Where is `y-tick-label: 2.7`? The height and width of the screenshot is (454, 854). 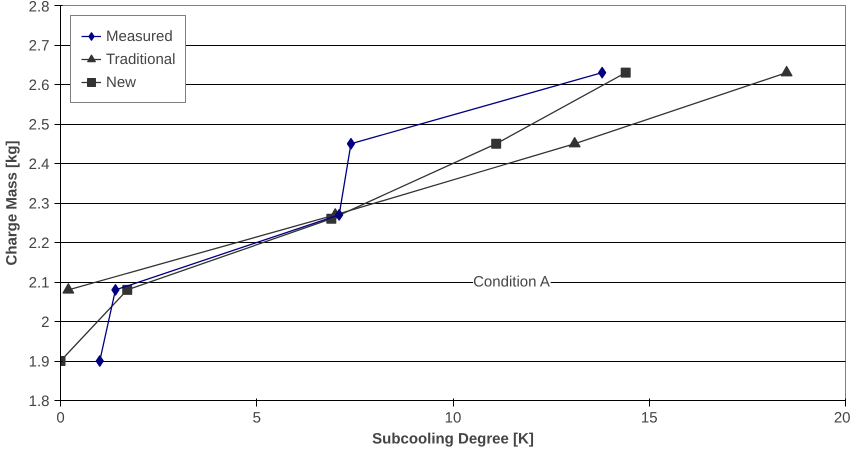
y-tick-label: 2.7 is located at coordinates (39, 46).